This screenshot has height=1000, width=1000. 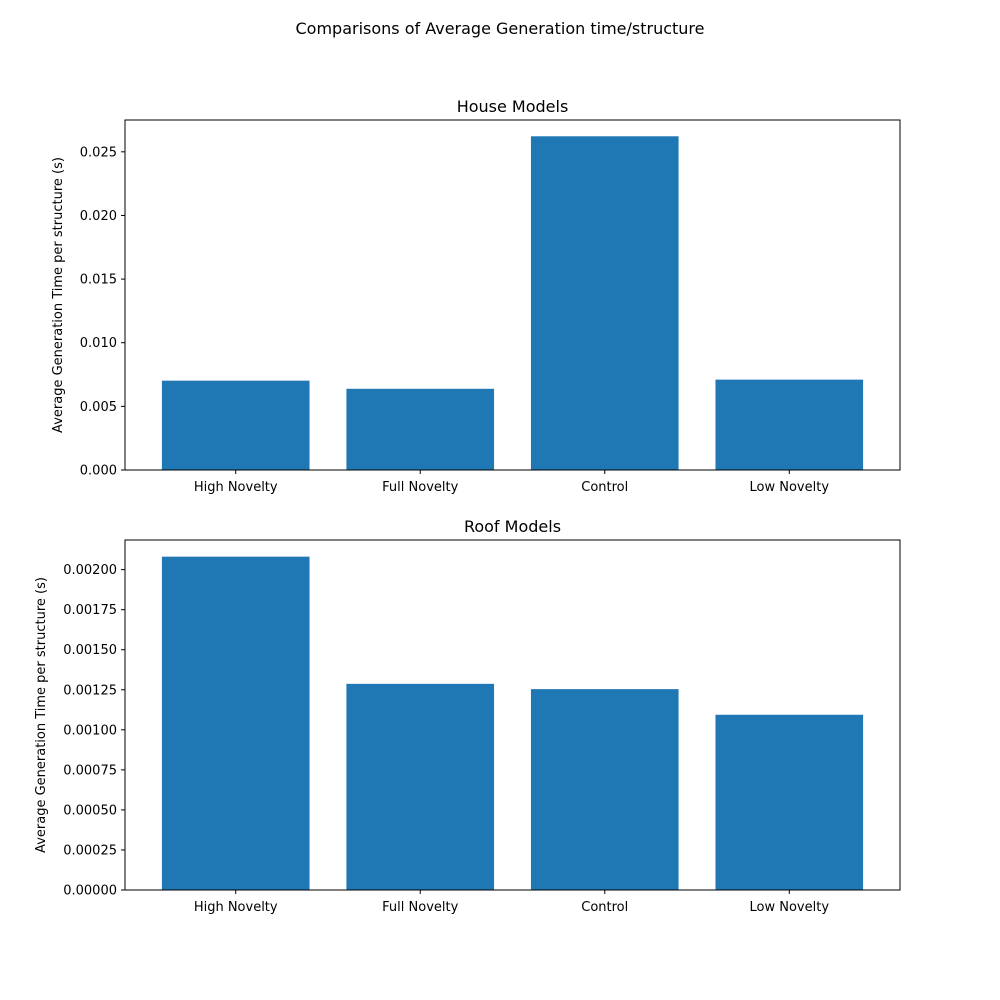 What do you see at coordinates (90, 650) in the screenshot?
I see `y-tick-label: 0.00150` at bounding box center [90, 650].